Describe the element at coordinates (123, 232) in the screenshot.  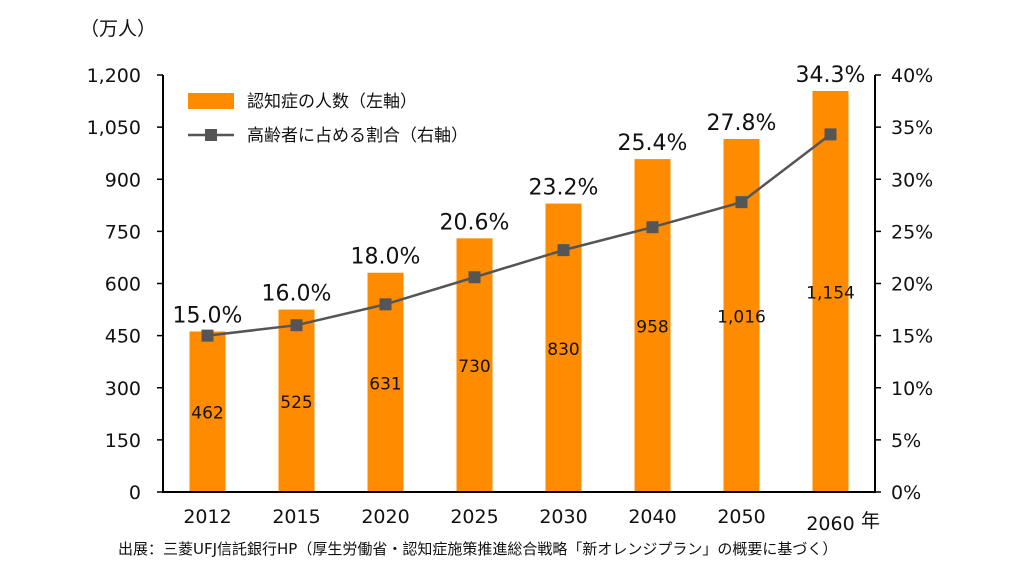
I see `left-tick-label: 750` at that location.